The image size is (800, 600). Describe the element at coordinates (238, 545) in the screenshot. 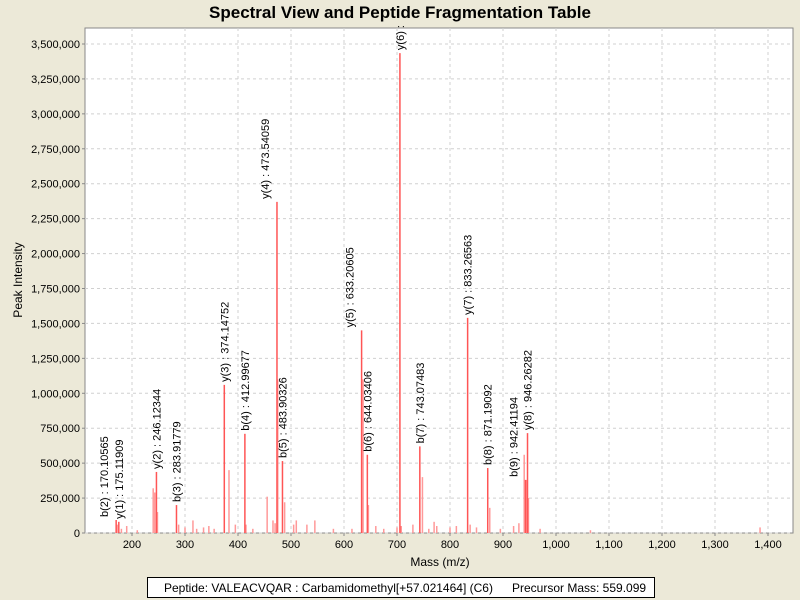

I see `x-tick-label: 400` at that location.